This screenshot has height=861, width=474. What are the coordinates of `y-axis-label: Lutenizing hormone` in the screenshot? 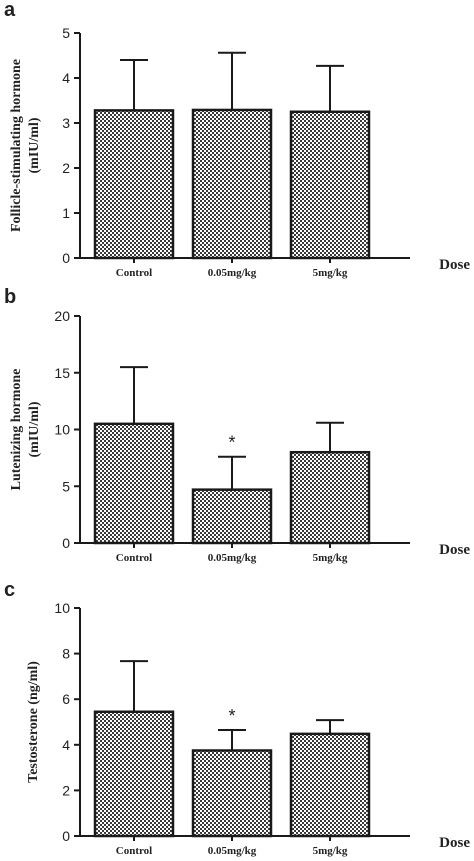 It's located at (16, 430).